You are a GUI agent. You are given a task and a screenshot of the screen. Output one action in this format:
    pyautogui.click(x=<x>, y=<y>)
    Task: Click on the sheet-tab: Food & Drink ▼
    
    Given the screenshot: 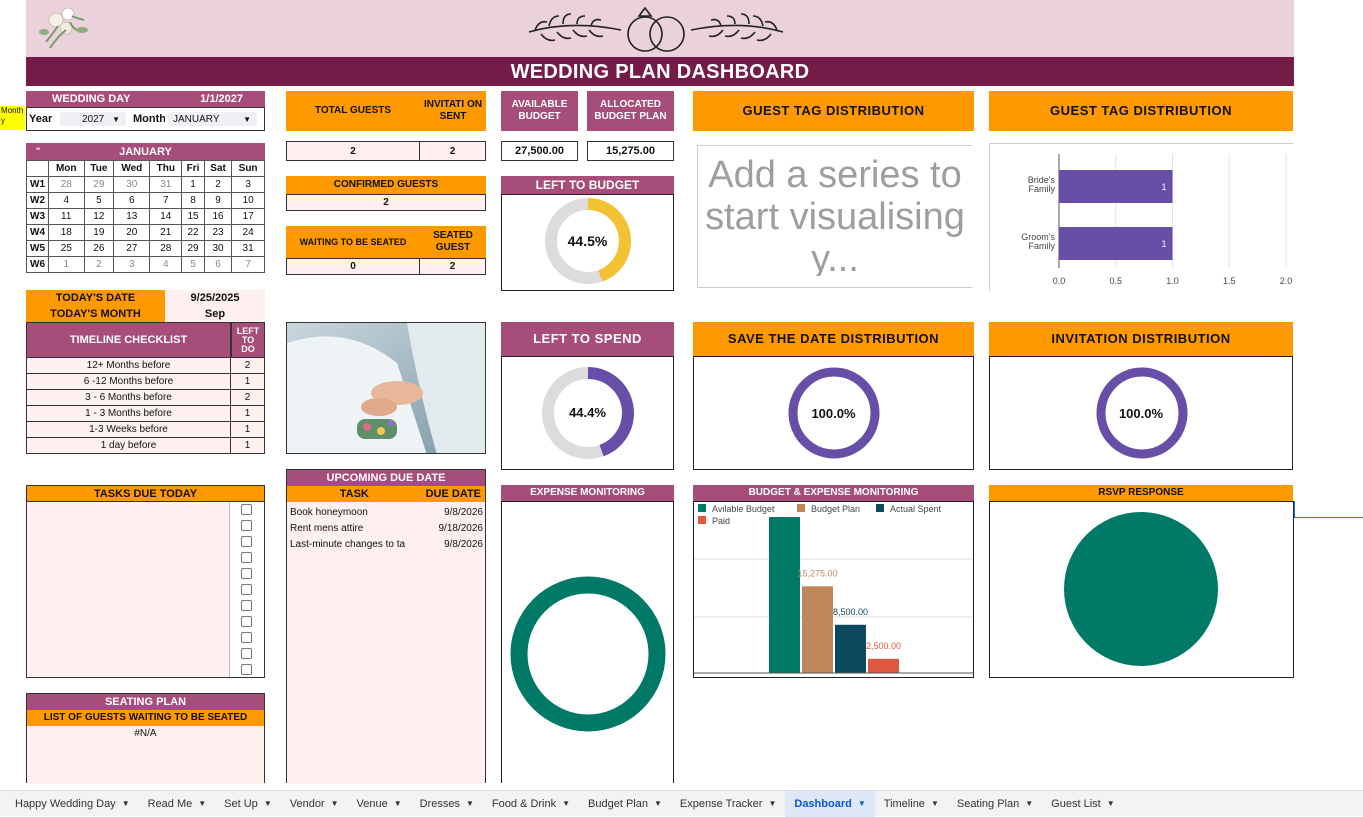 What is the action you would take?
    pyautogui.click(x=531, y=804)
    